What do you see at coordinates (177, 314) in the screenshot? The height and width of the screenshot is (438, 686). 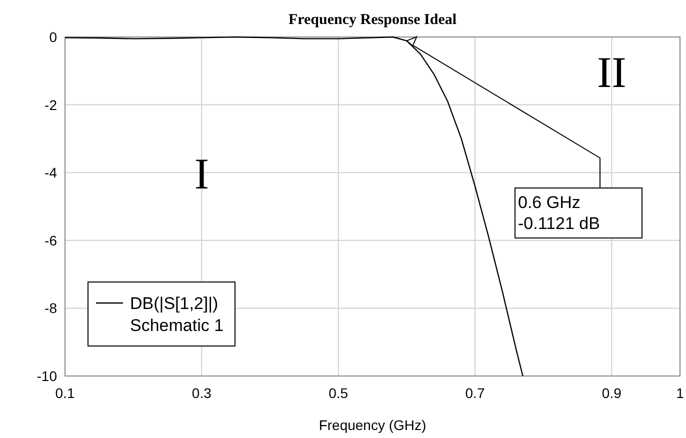 I see `legend-label: DB(|S[1,2]|) Schematic 1` at bounding box center [177, 314].